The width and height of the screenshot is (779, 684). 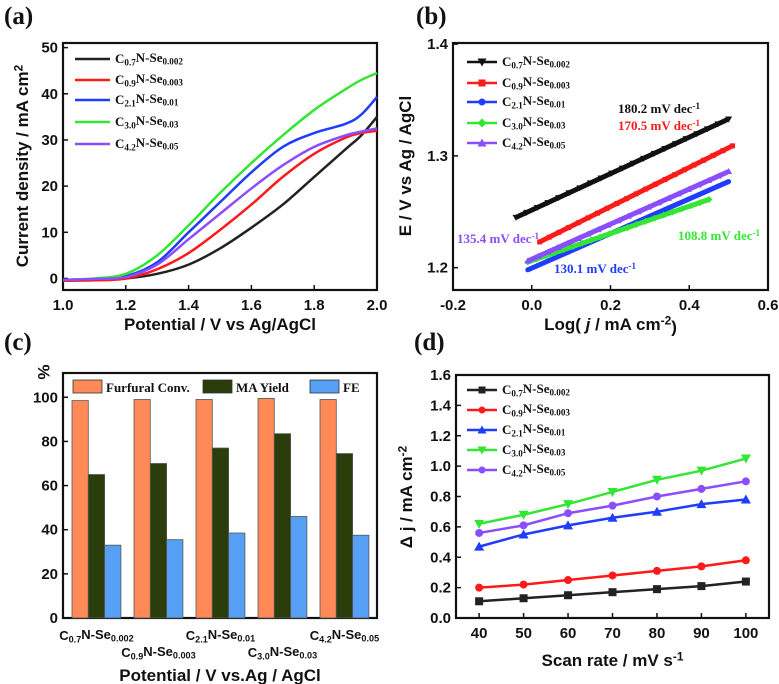 I want to click on y-tick-label: 0, so click(x=54, y=618).